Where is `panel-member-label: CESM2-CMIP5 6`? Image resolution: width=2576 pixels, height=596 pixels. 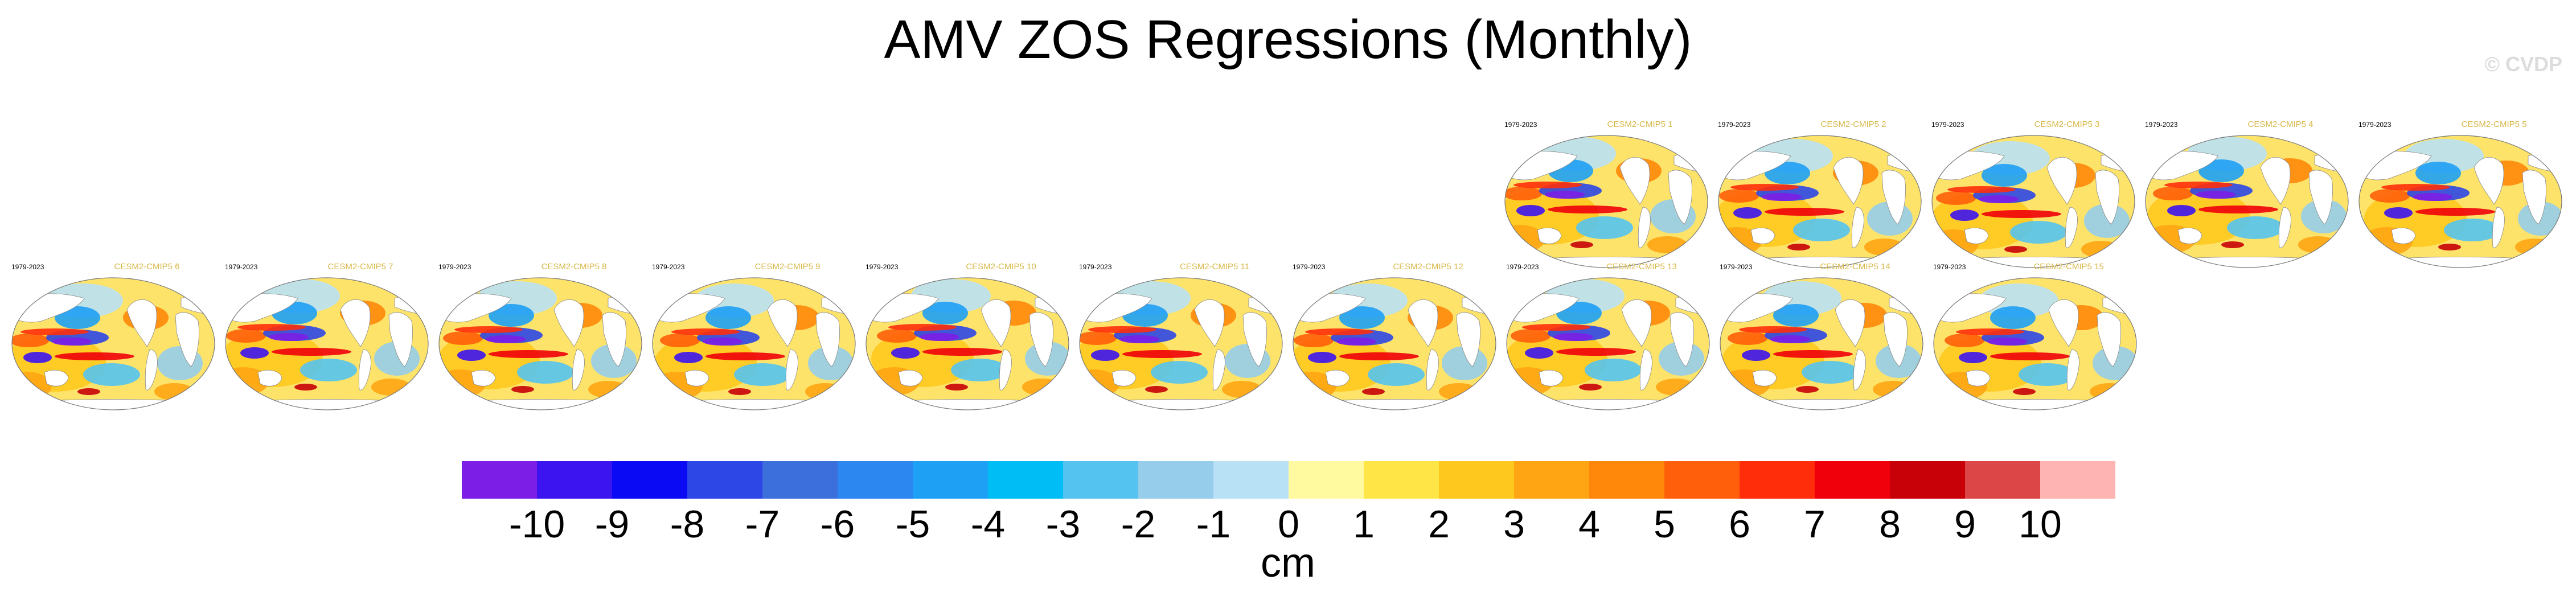 panel-member-label: CESM2-CMIP5 6 is located at coordinates (147, 267).